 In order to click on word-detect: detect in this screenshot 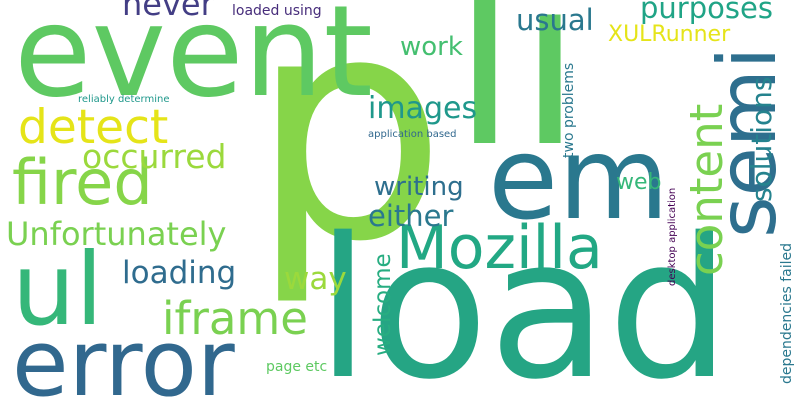, I will do `click(93, 127)`.